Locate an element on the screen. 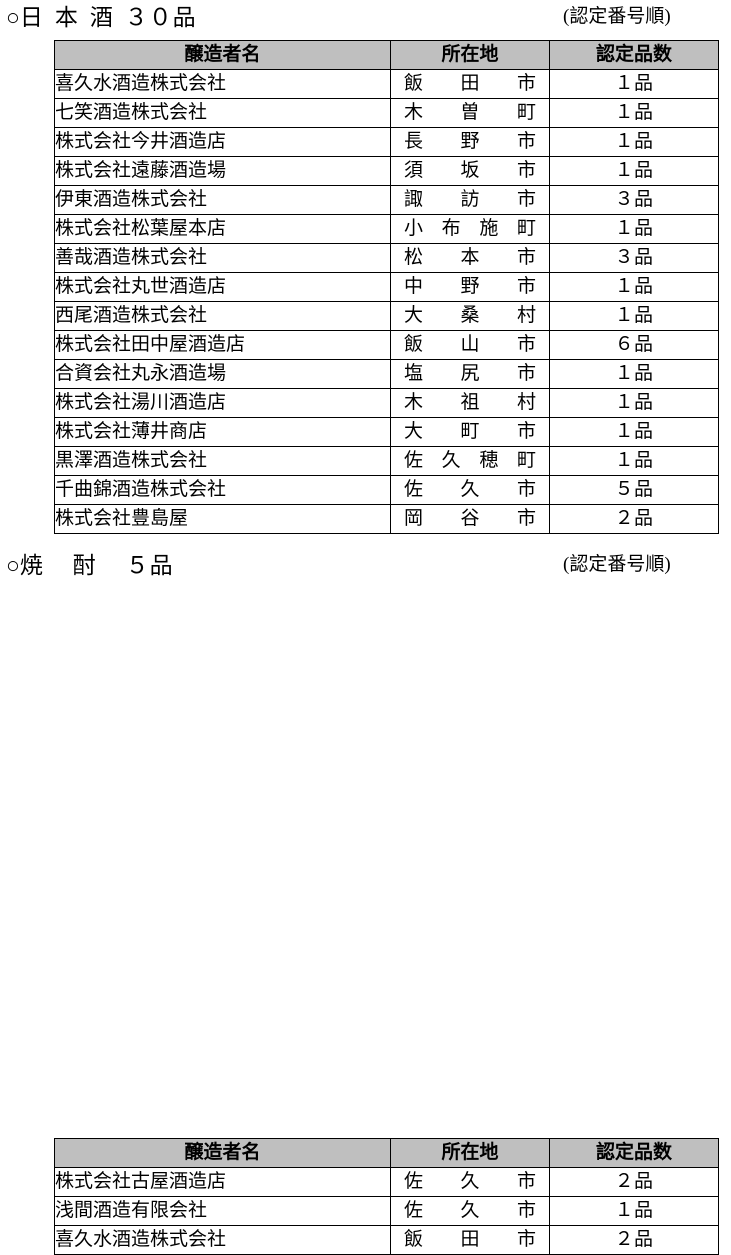  cell-location: 岡谷市 is located at coordinates (470, 519).